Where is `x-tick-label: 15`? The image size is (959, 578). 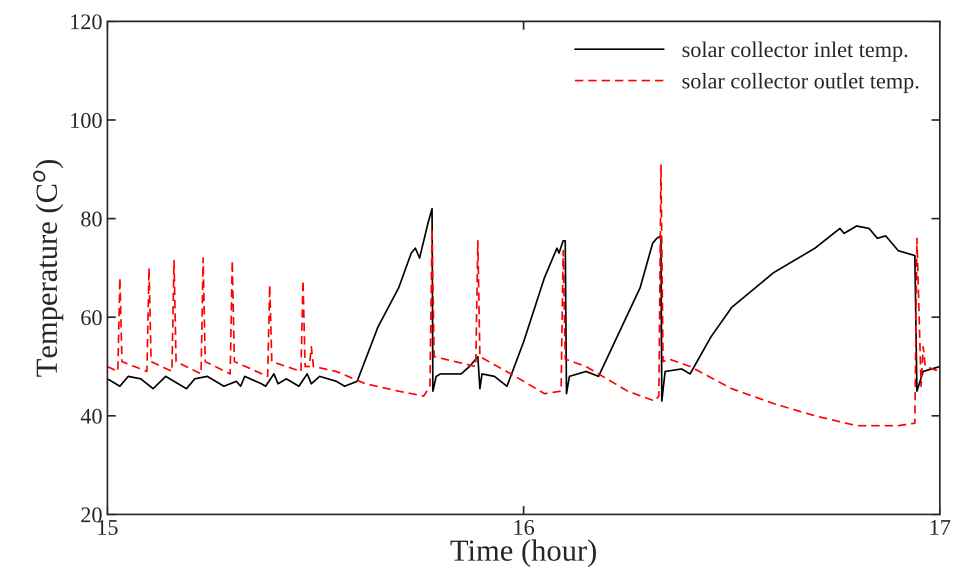 x-tick-label: 15 is located at coordinates (108, 527).